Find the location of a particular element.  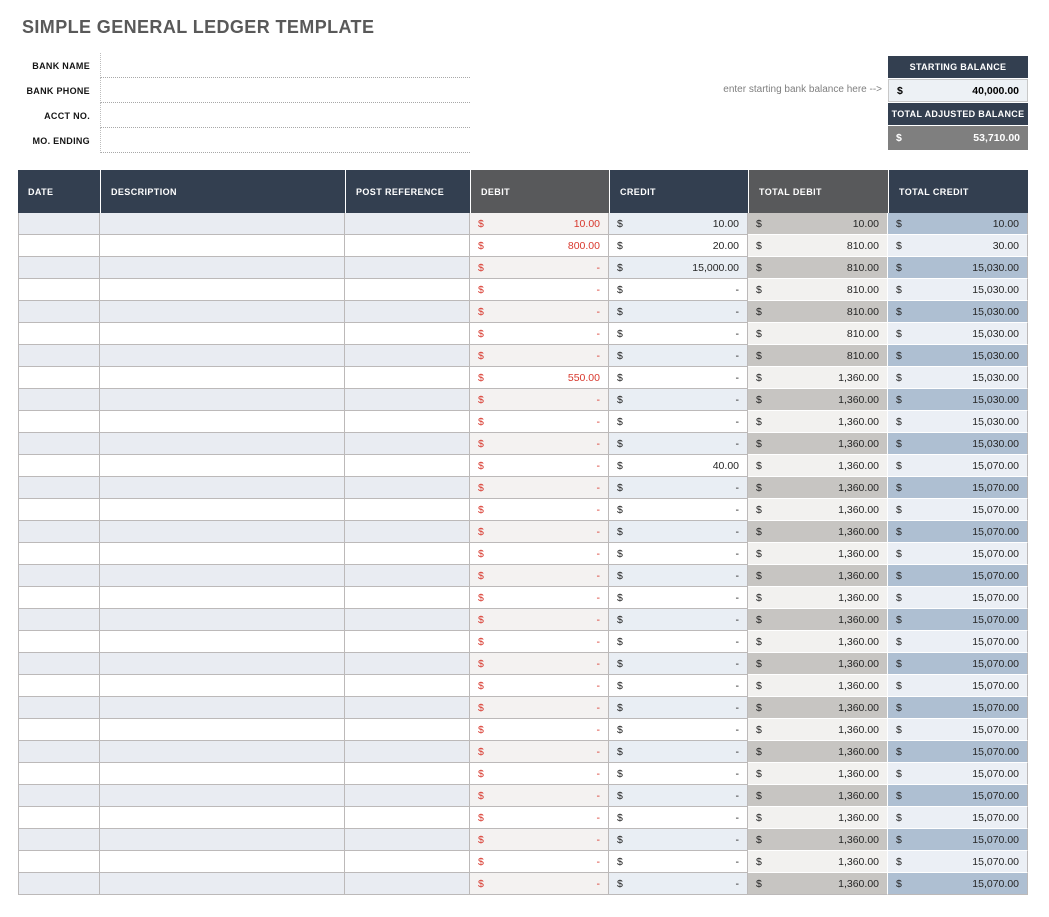

ledger-cell-credit: $40.00 is located at coordinates (678, 466).